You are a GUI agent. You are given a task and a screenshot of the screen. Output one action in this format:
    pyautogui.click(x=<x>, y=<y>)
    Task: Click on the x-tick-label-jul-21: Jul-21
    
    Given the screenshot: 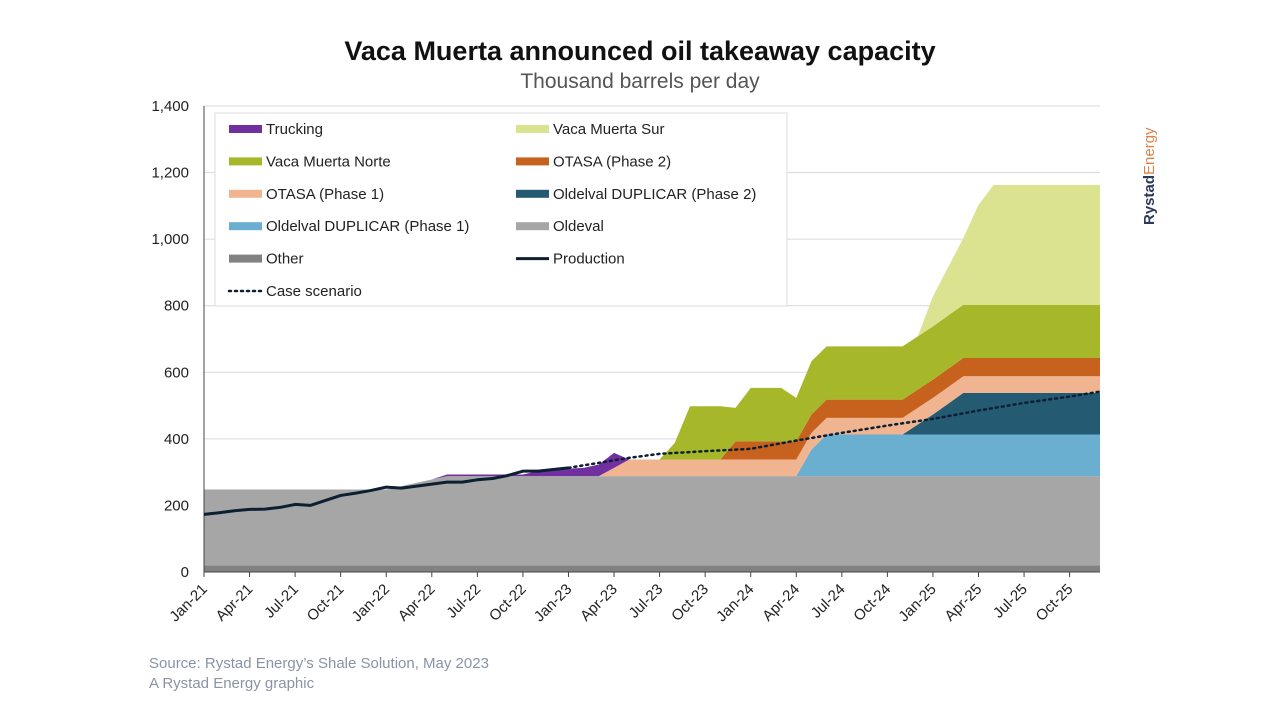 What is the action you would take?
    pyautogui.click(x=281, y=601)
    